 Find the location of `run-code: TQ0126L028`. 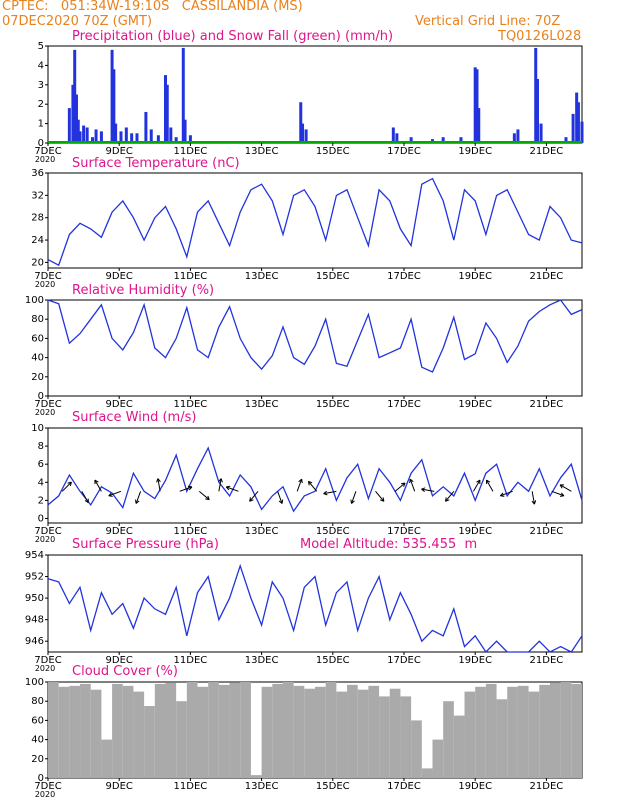

run-code: TQ0126L028 is located at coordinates (540, 36).